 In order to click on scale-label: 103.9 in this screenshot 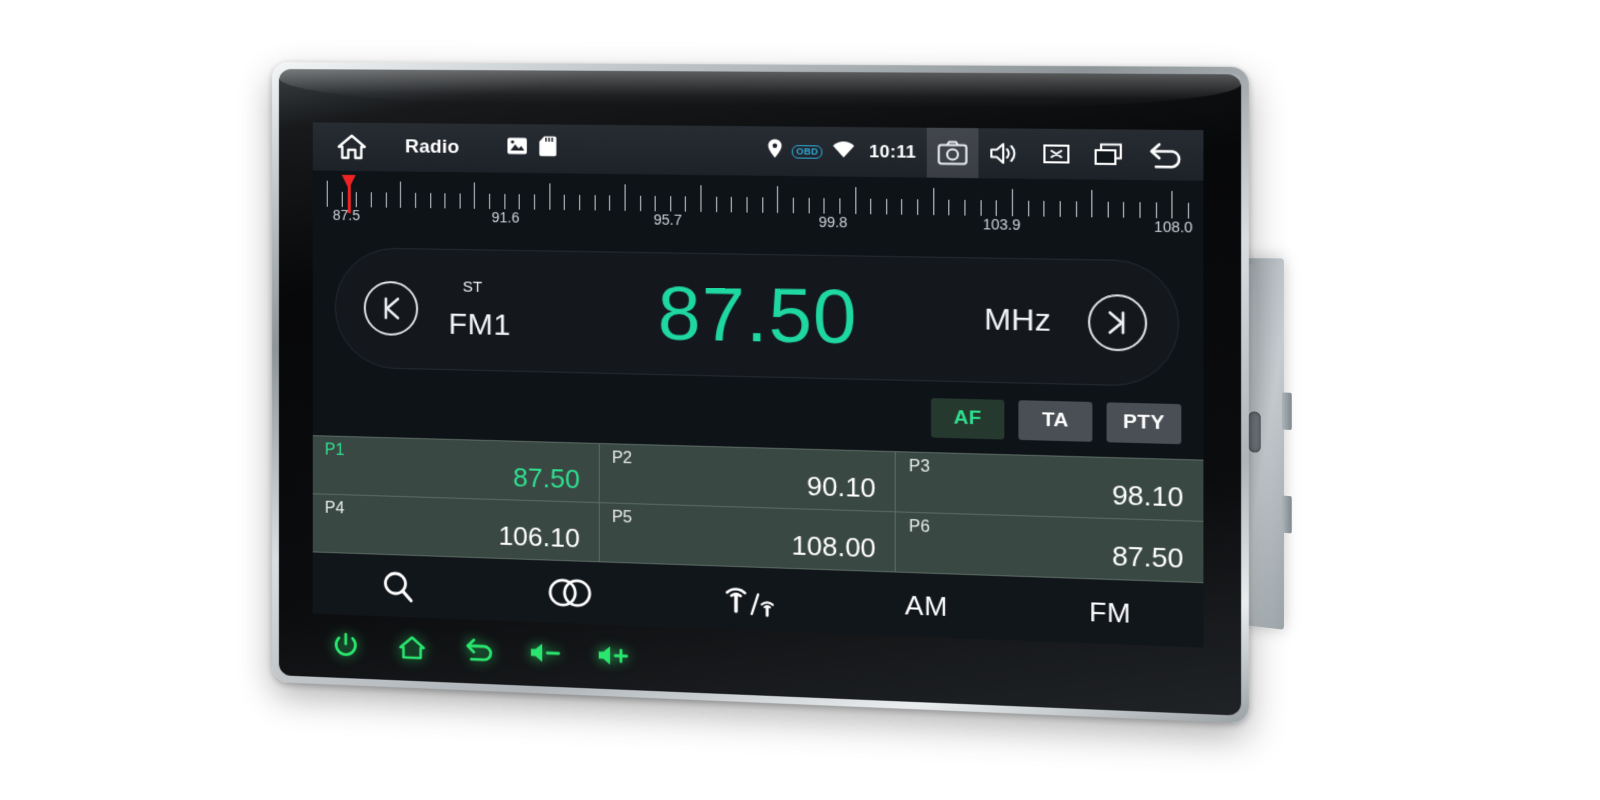, I will do `click(1001, 224)`.